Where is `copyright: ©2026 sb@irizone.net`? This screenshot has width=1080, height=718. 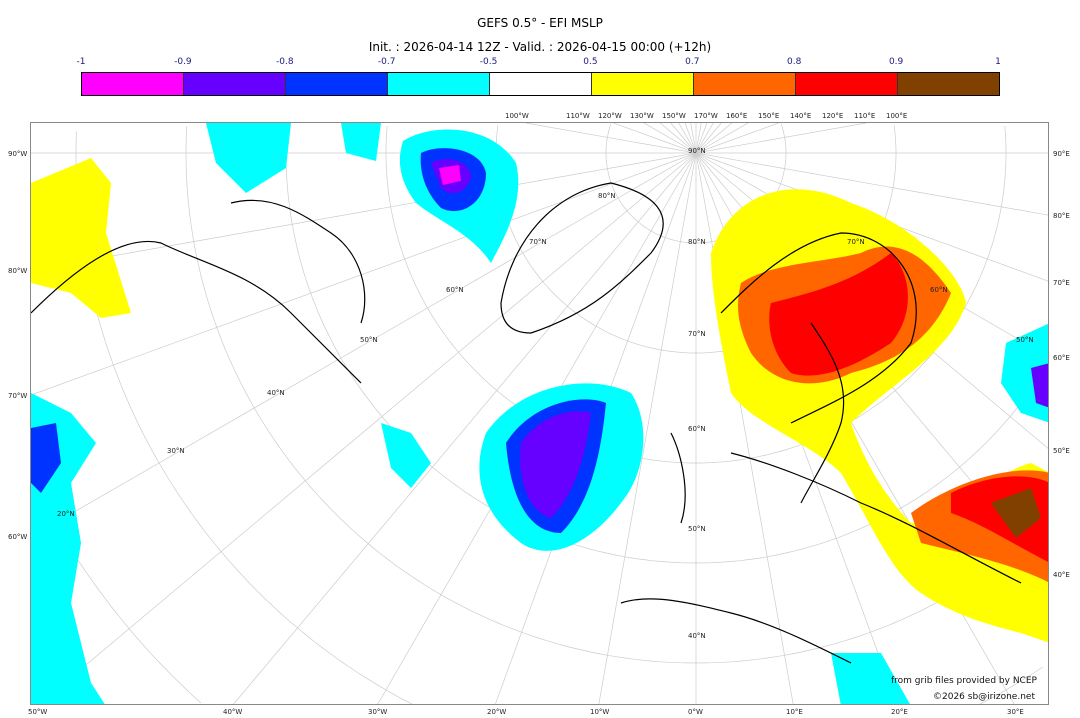 copyright: ©2026 sb@irizone.net is located at coordinates (984, 697).